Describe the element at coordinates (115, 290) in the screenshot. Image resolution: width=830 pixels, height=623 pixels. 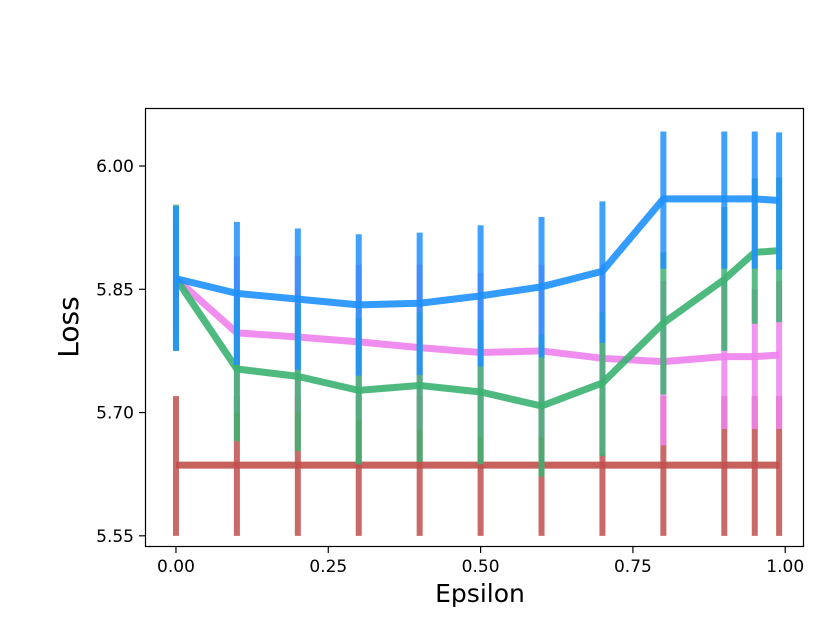
I see `y-tick-label: 5.85` at that location.